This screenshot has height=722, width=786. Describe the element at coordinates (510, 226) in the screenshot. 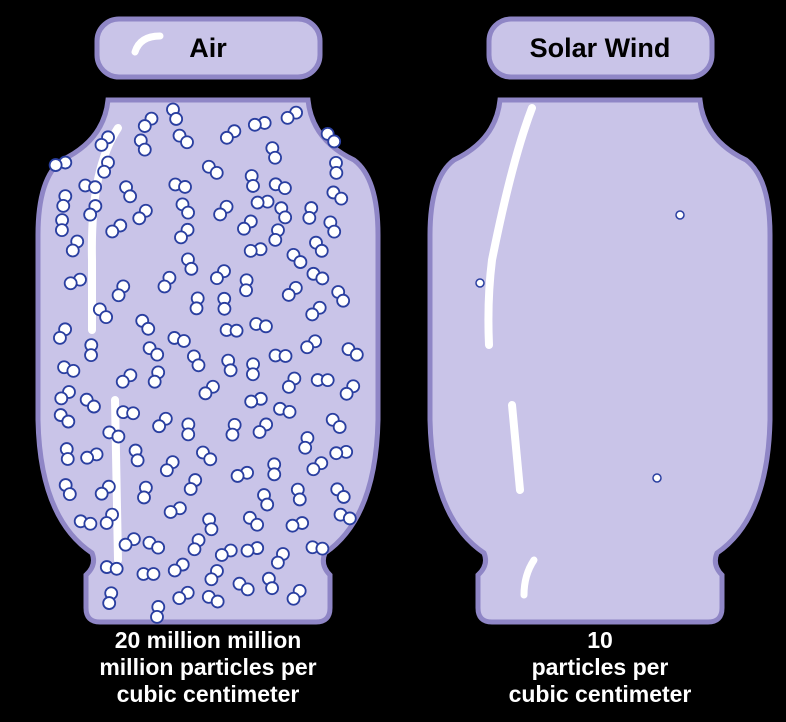

I see `highlight` at that location.